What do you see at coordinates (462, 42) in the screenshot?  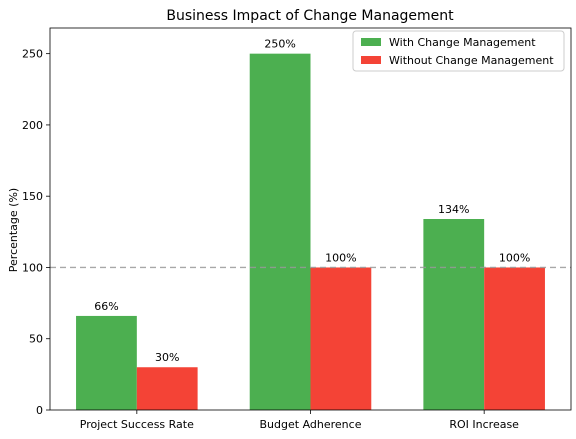 I see `legend-label: With Change Management` at bounding box center [462, 42].